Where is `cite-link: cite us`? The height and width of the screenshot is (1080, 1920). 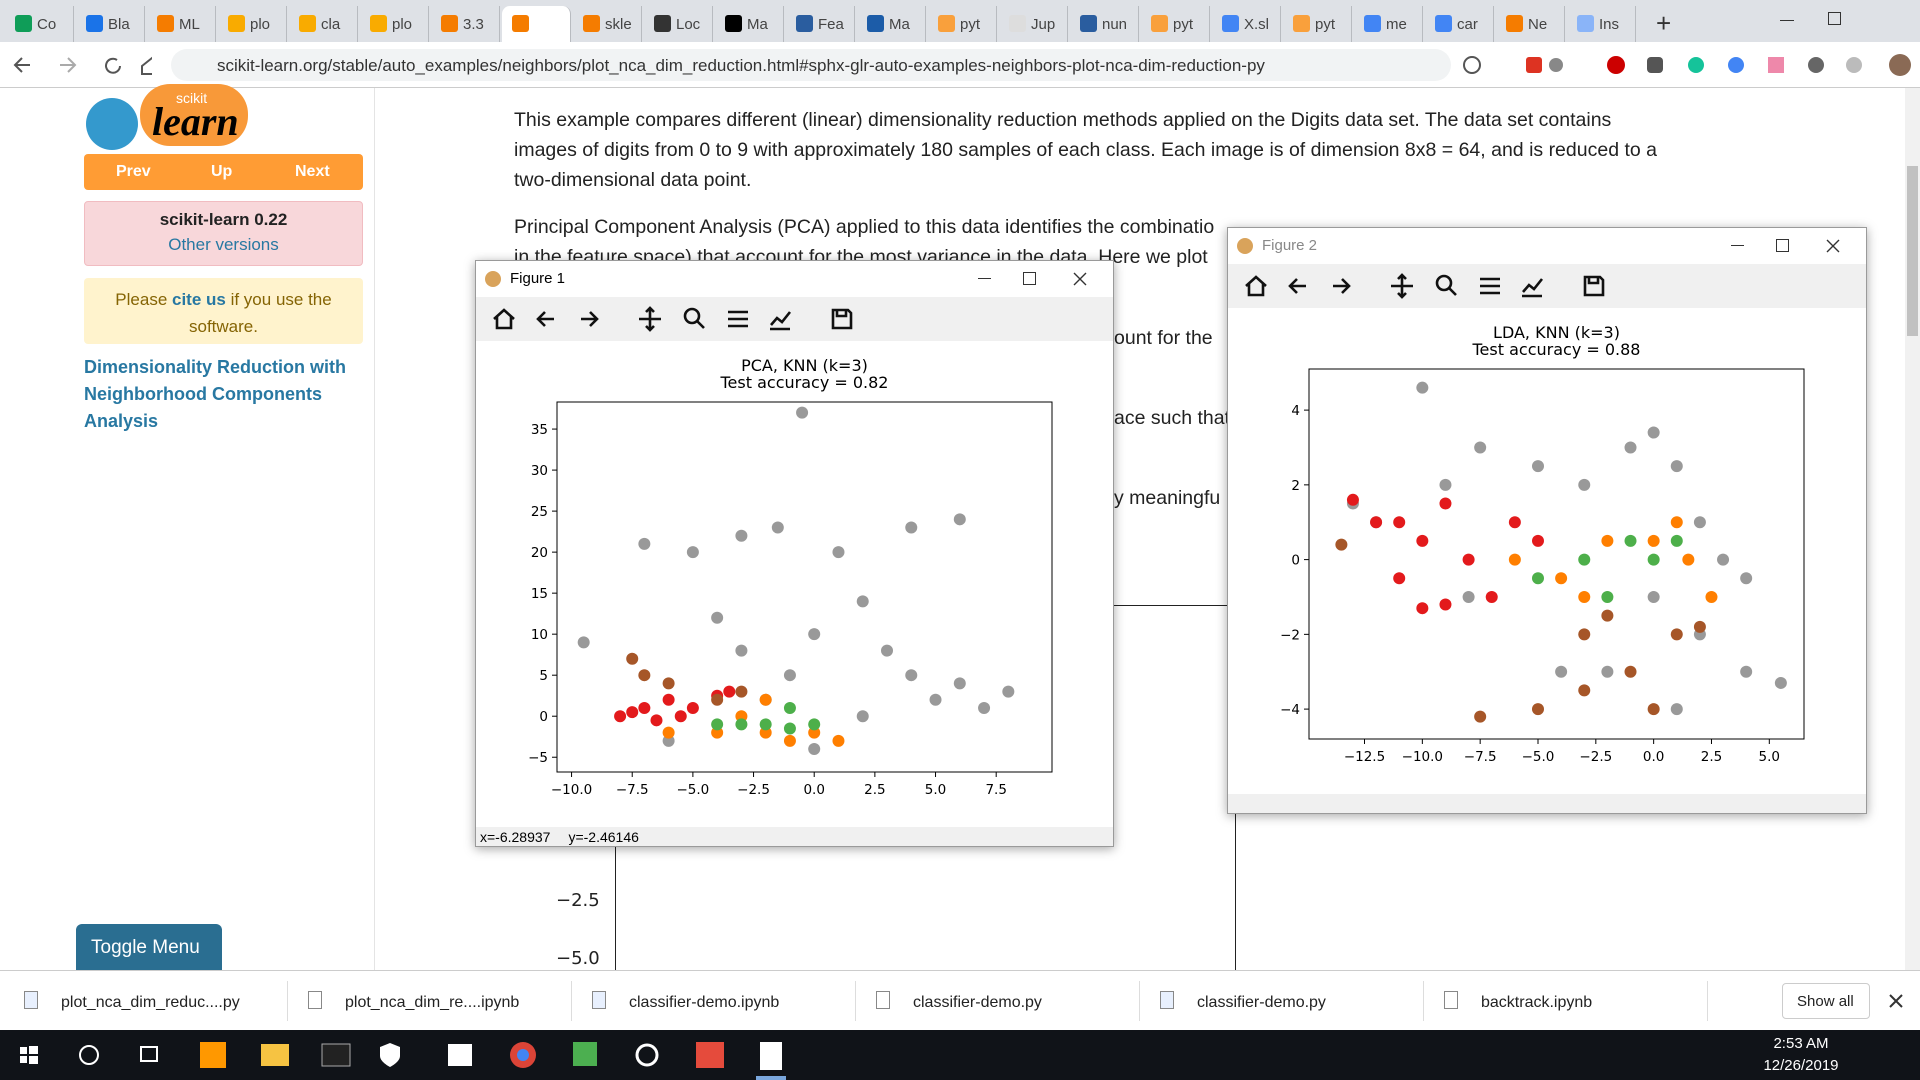 cite-link: cite us is located at coordinates (199, 299).